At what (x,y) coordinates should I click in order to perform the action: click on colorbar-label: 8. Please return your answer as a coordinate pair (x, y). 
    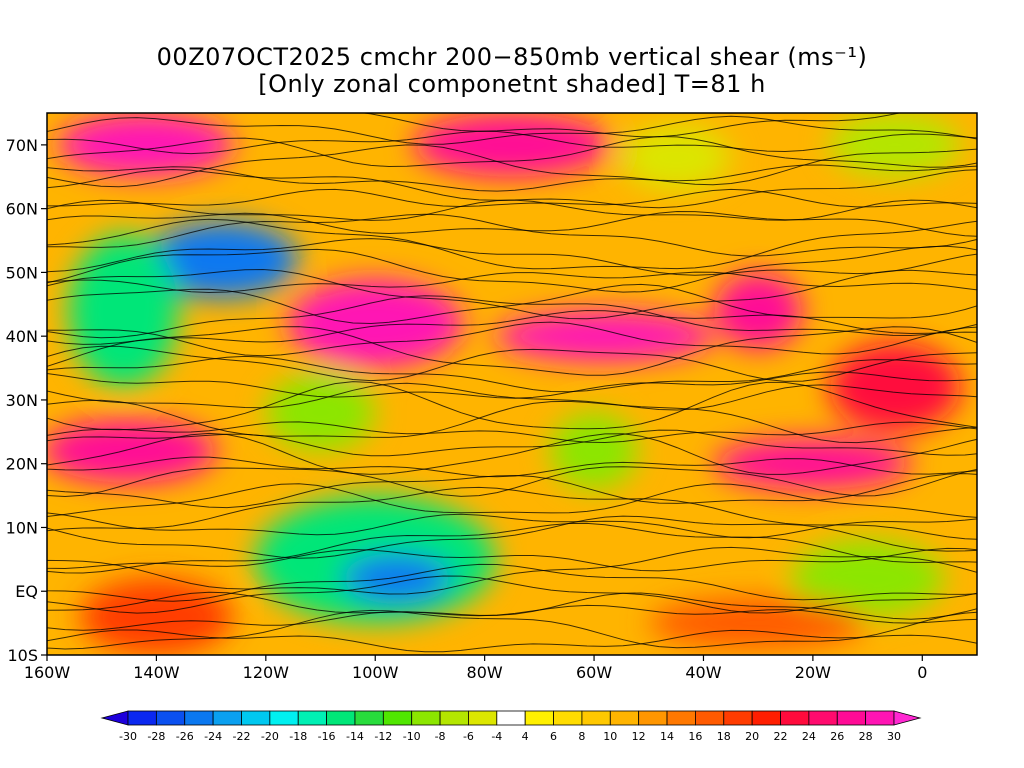
    Looking at the image, I should click on (581, 736).